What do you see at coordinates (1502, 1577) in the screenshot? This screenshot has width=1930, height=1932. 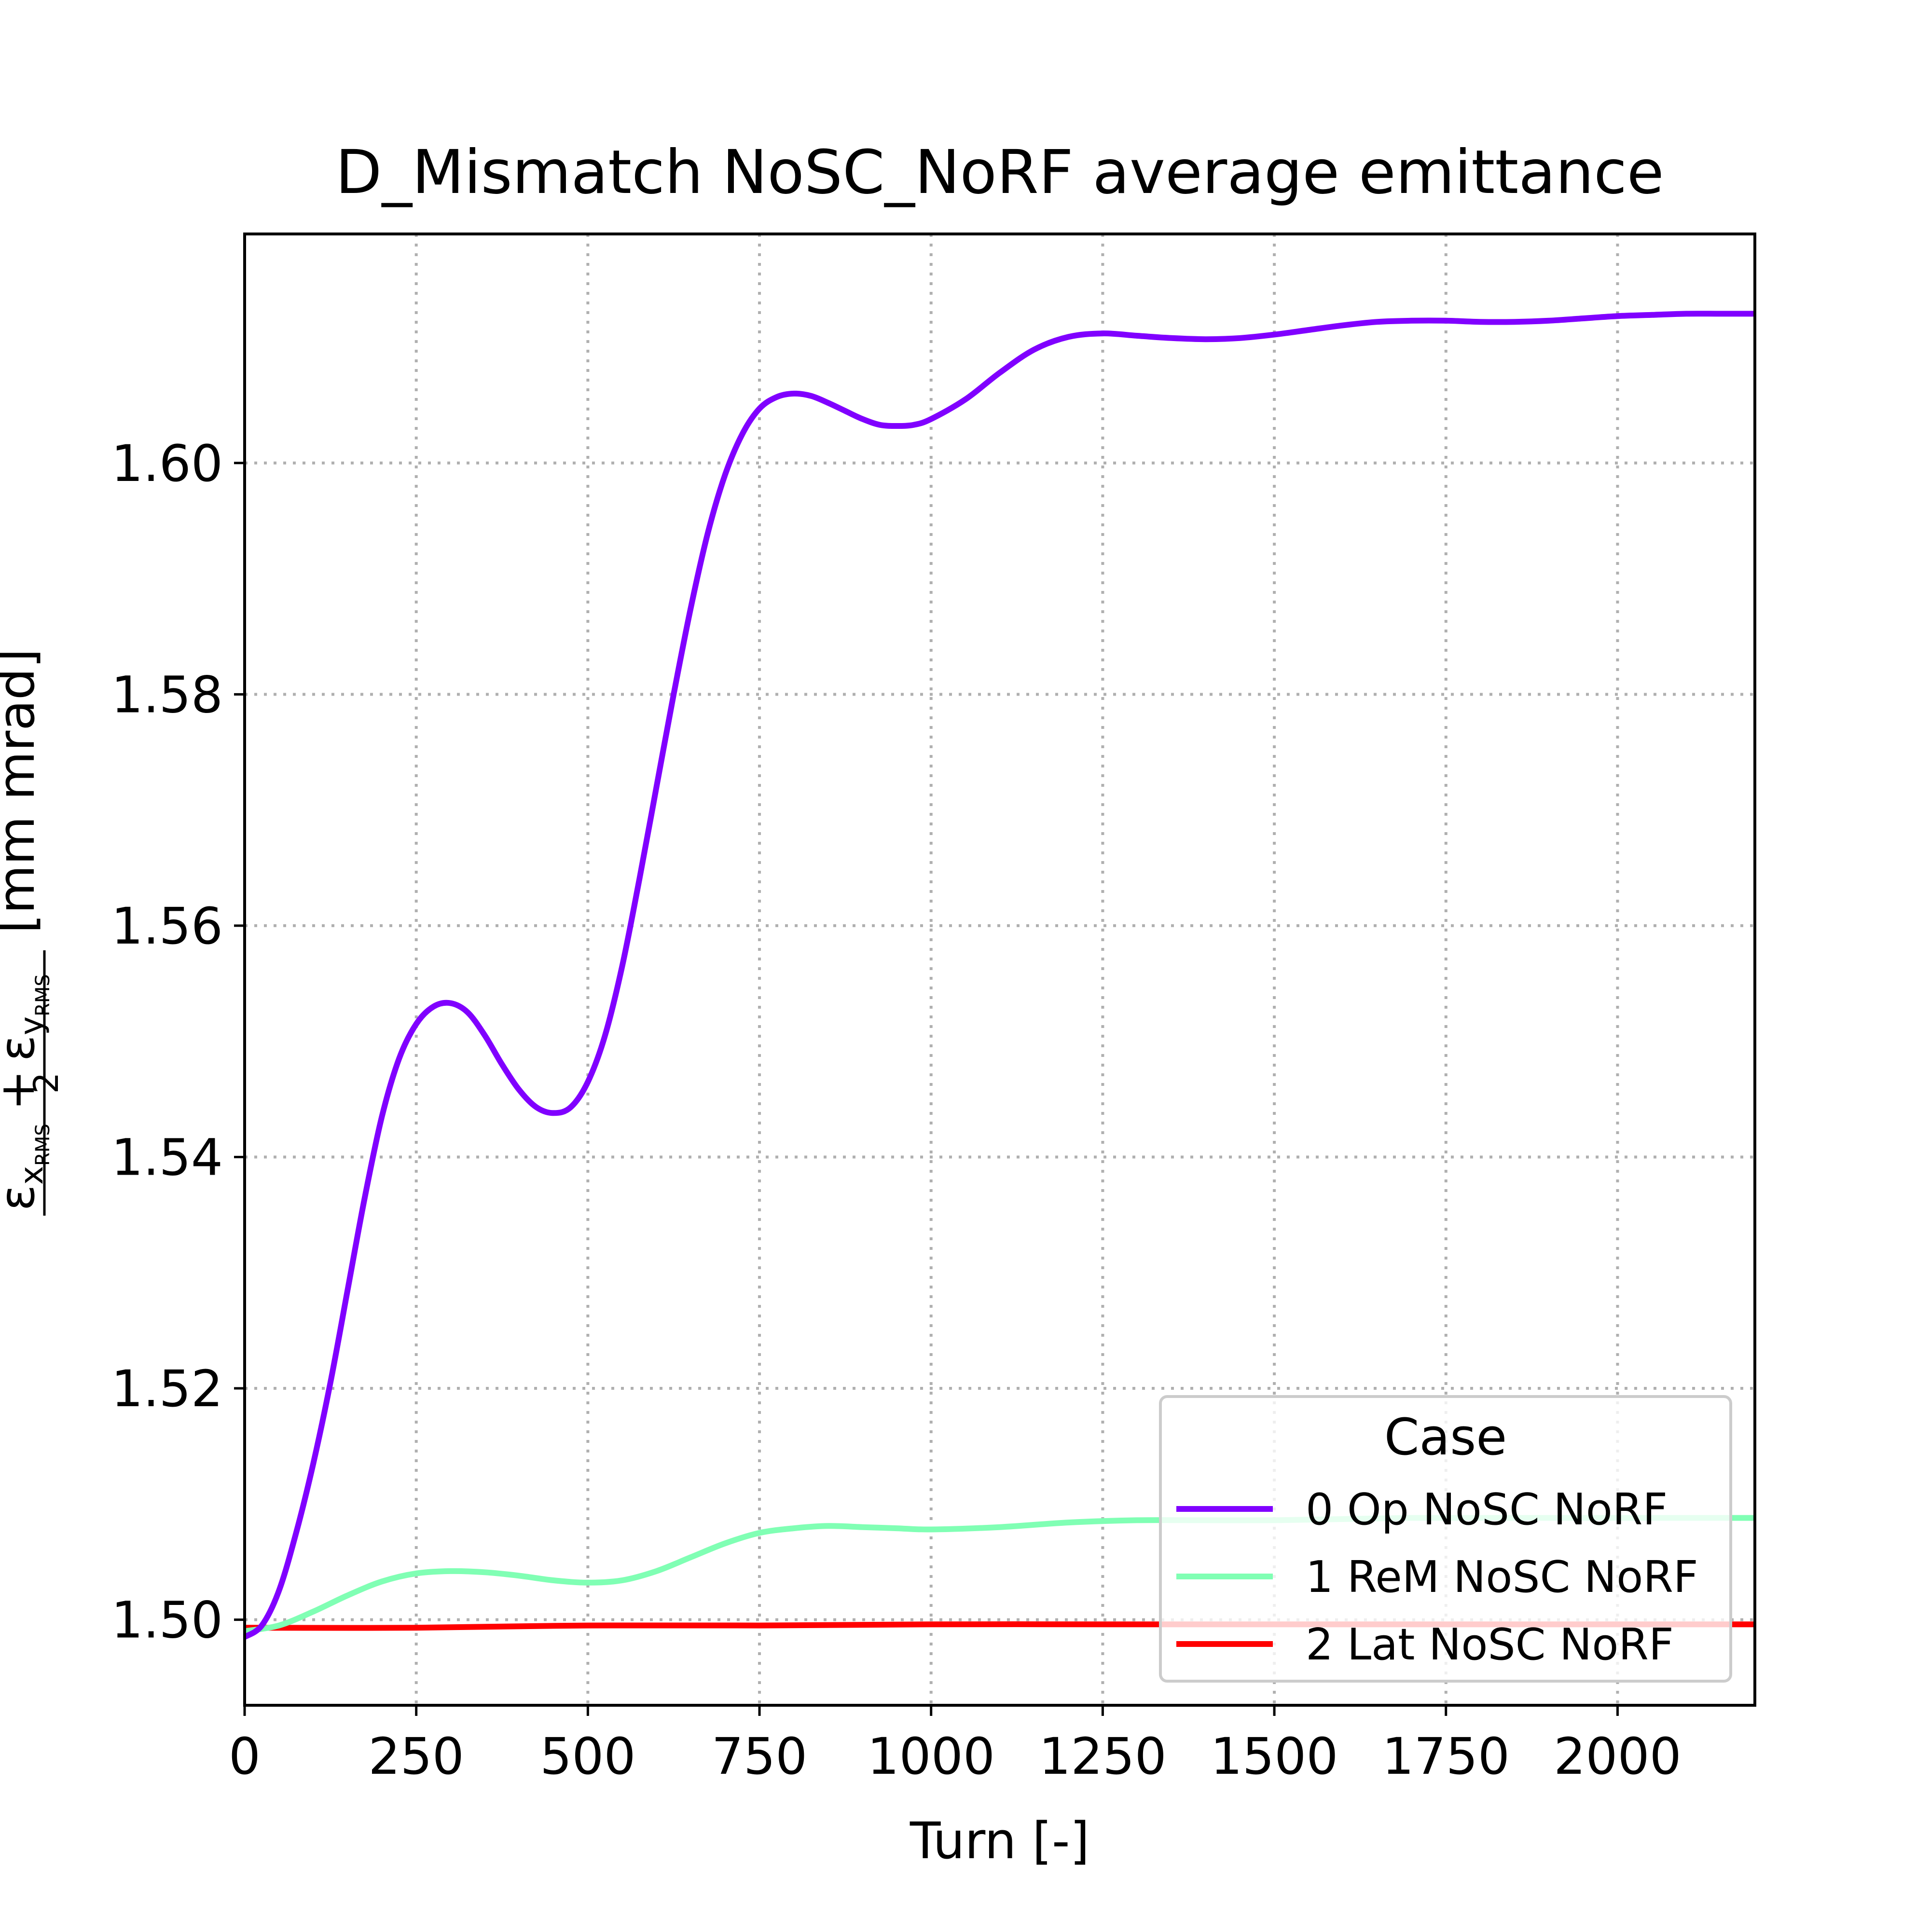 I see `legend-label-1: 1 ReM NoSC NoRF` at bounding box center [1502, 1577].